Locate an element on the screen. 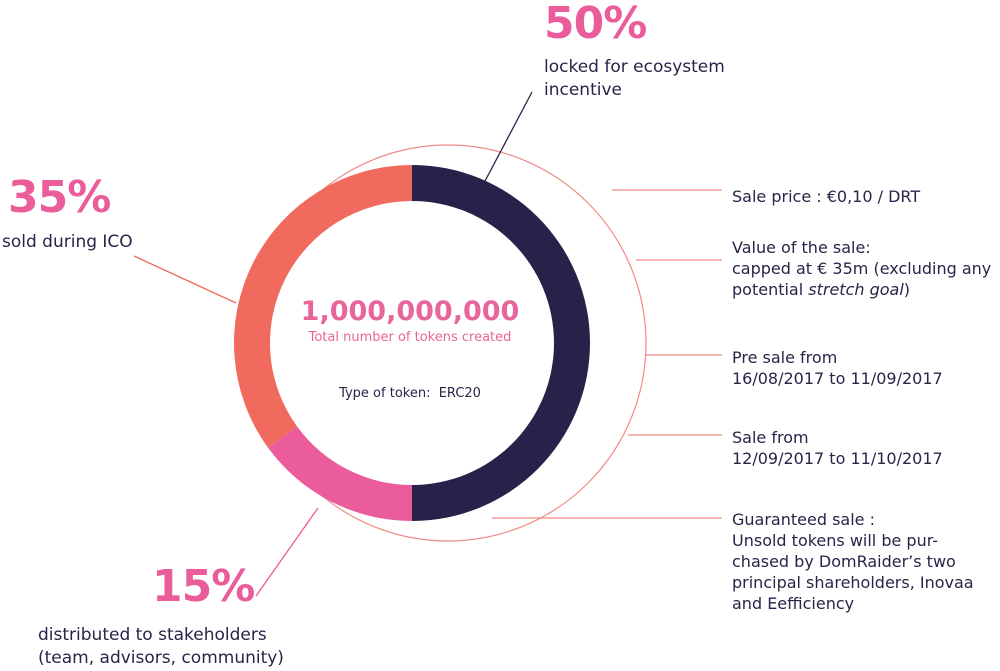 This screenshot has height=671, width=1000. token-type-label: Type of token: is located at coordinates (385, 393).